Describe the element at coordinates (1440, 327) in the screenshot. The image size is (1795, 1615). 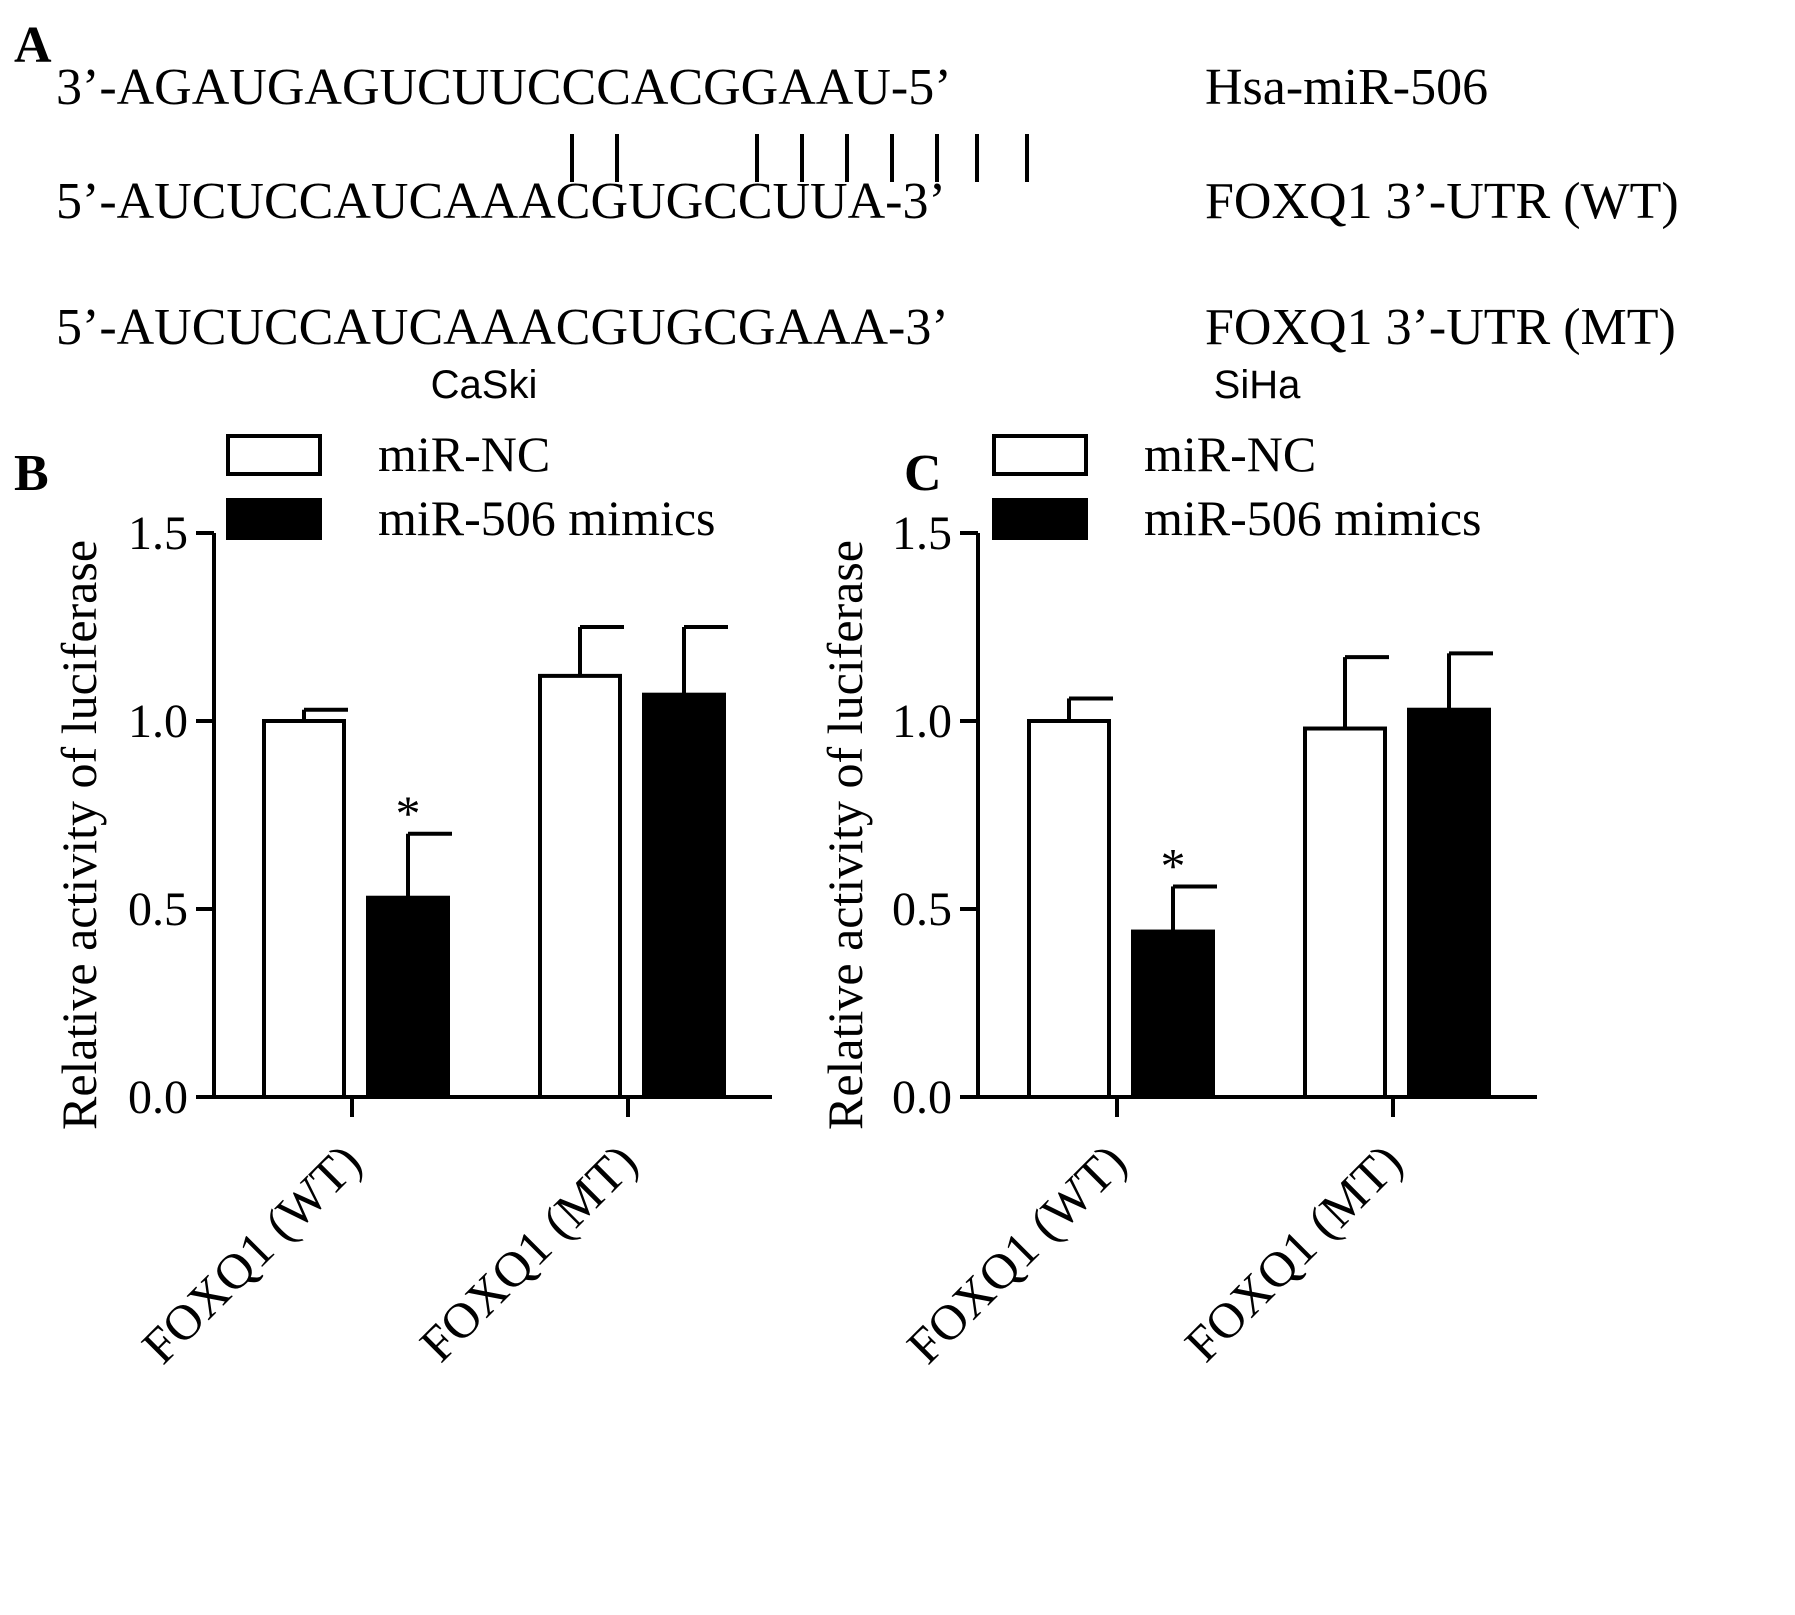
I see `mt-utr-label: FOXQ1 3’-UTR (MT)` at that location.